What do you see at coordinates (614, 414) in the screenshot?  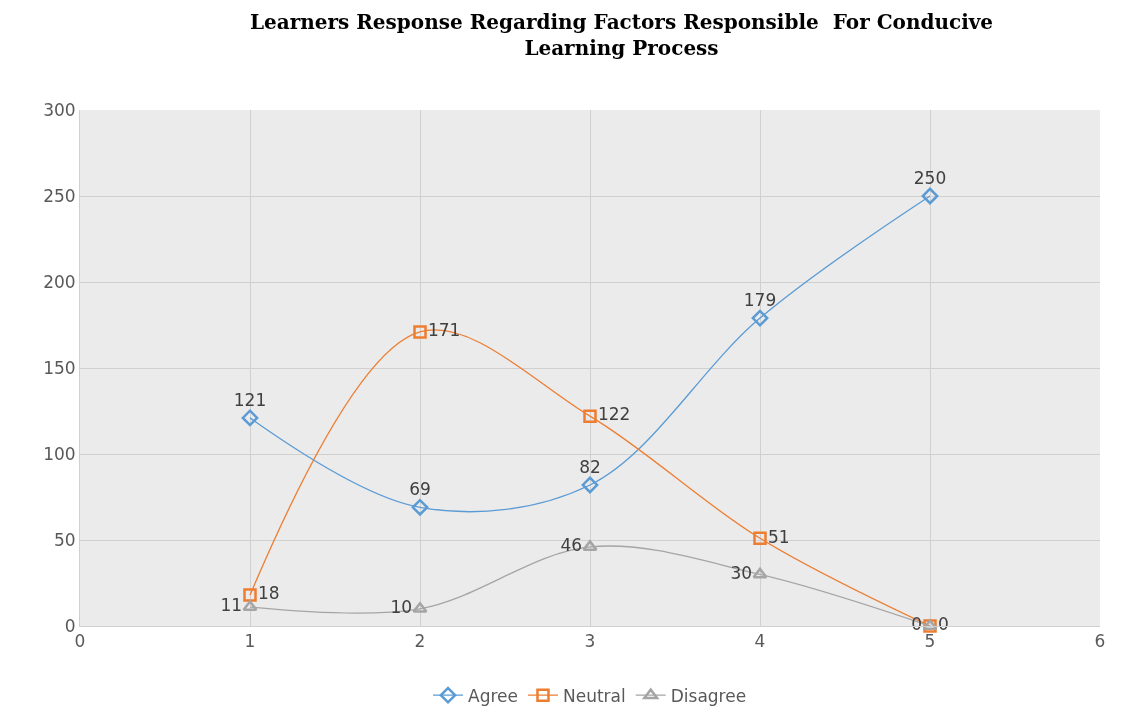 I see `data-label: 122` at bounding box center [614, 414].